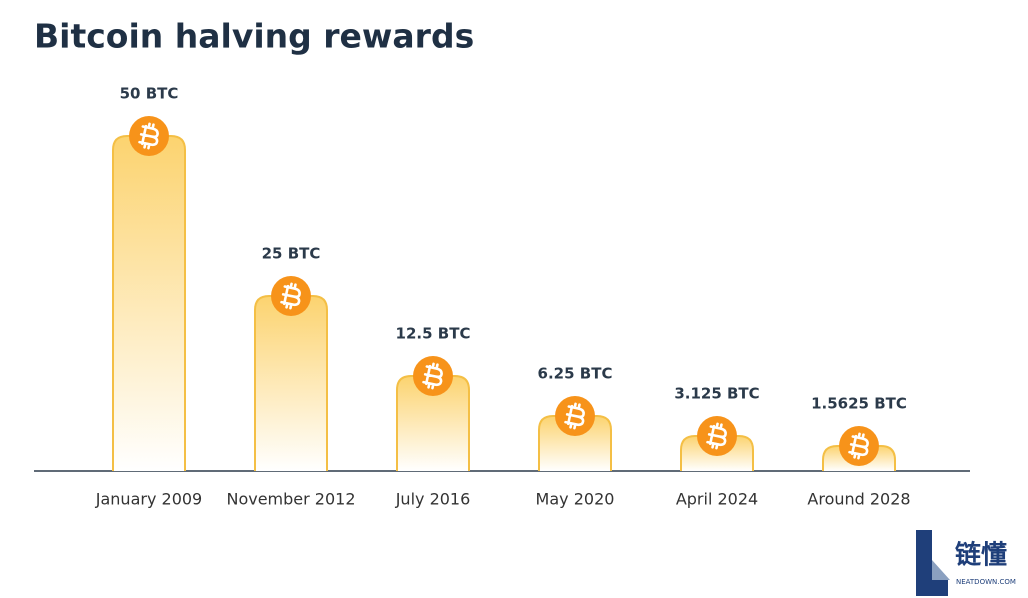  What do you see at coordinates (433, 499) in the screenshot?
I see `x-tick-label: July 2016` at bounding box center [433, 499].